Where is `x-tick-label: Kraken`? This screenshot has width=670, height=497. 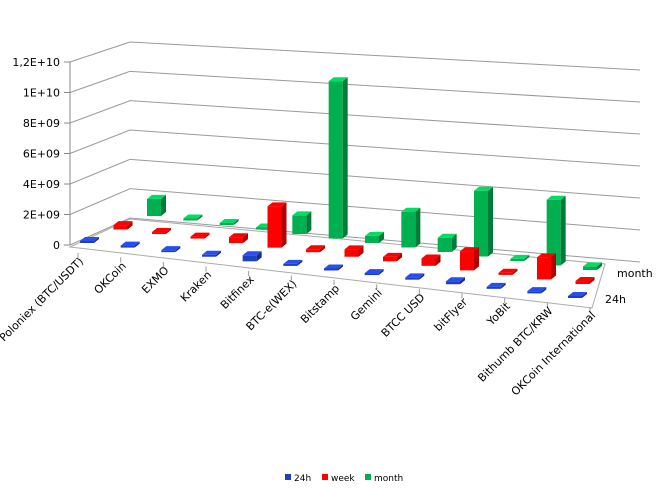
x-tick-label: Kraken is located at coordinates (196, 286).